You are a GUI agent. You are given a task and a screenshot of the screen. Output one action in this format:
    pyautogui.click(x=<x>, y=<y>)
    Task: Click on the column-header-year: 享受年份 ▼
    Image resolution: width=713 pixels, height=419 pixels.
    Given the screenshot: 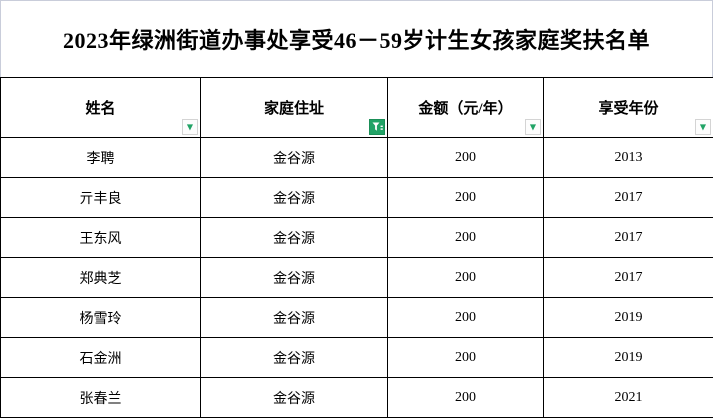 What is the action you would take?
    pyautogui.click(x=628, y=107)
    